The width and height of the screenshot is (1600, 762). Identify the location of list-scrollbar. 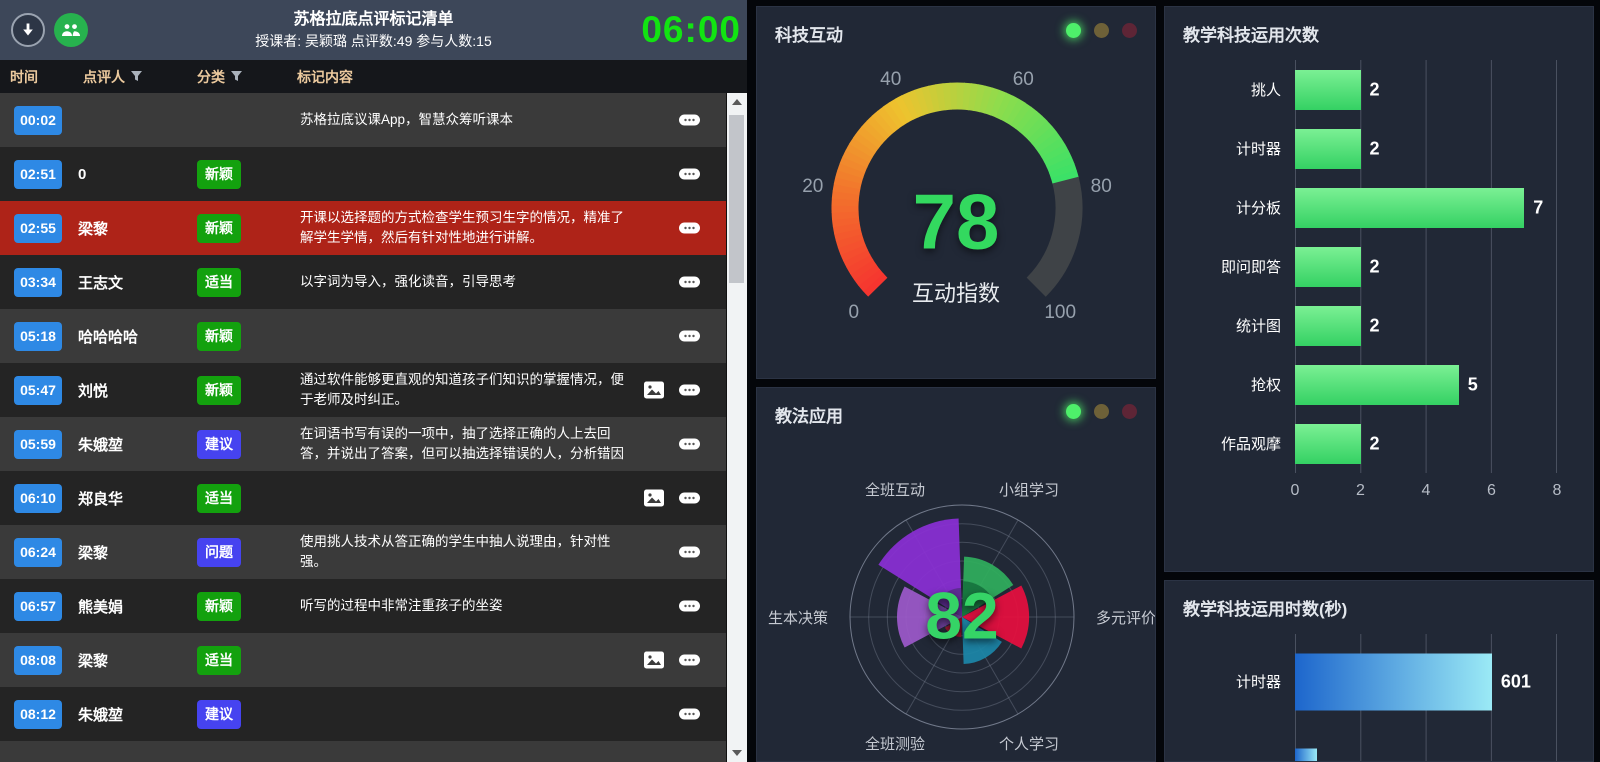
(736, 427).